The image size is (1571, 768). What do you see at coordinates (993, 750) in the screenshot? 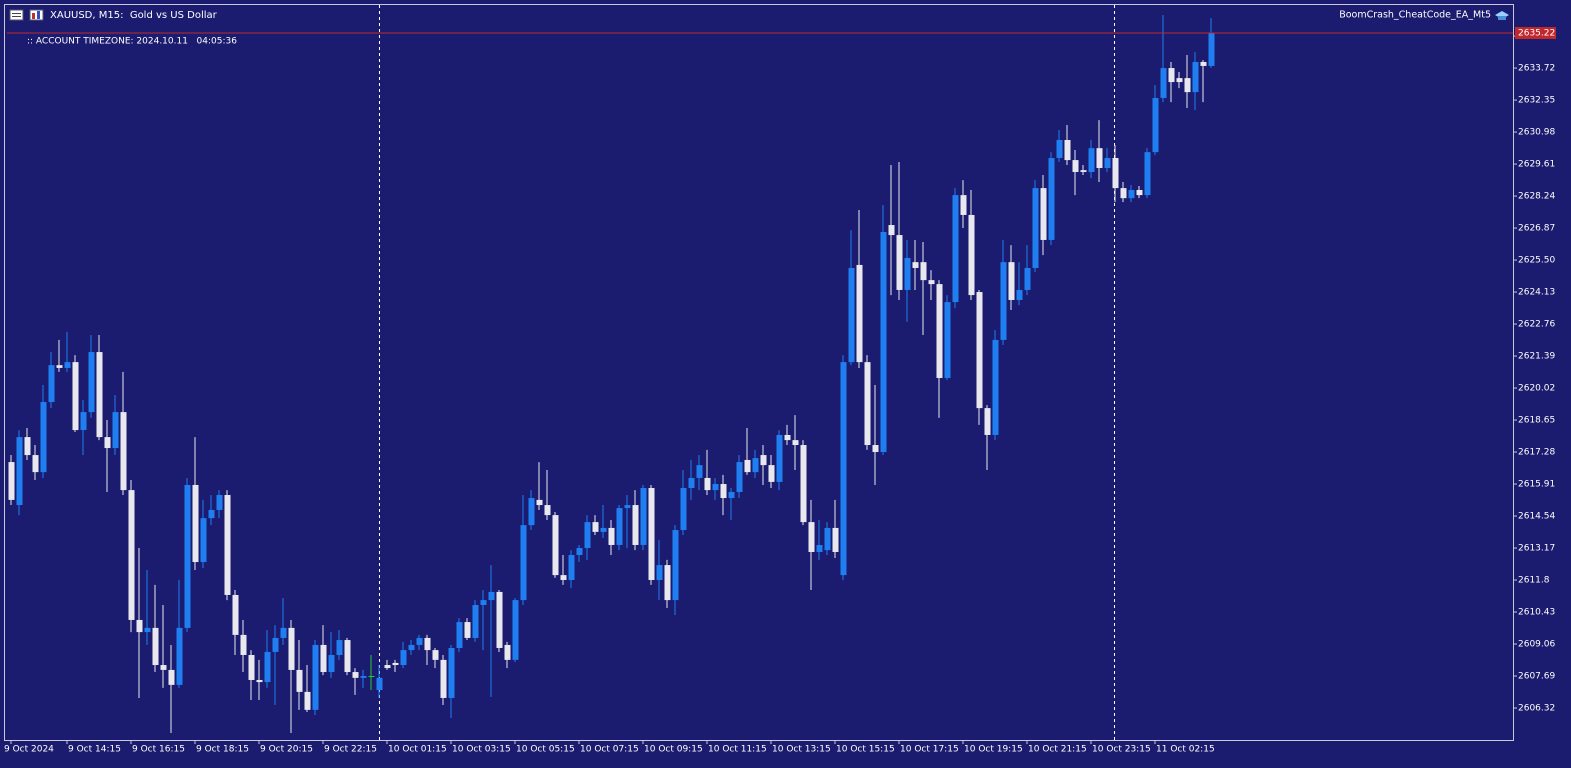
I see `x-tick-label: 10 Oct 19:15` at bounding box center [993, 750].